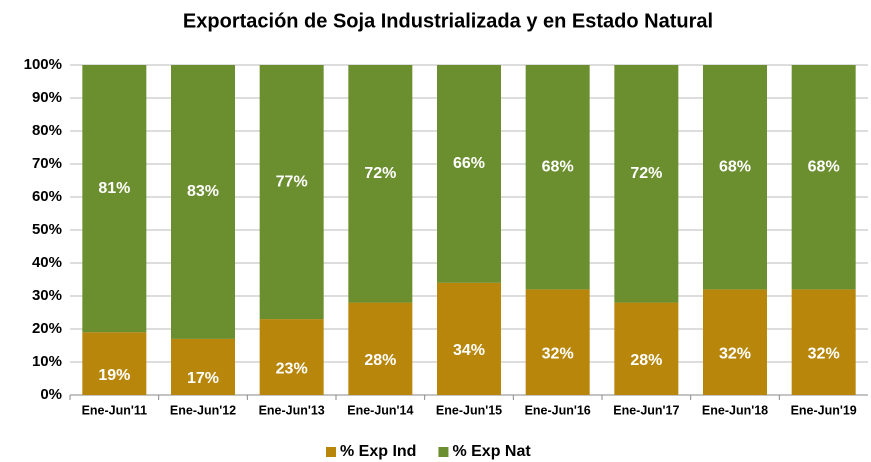 This screenshot has width=871, height=462. I want to click on y-tick-label: 30%, so click(47, 295).